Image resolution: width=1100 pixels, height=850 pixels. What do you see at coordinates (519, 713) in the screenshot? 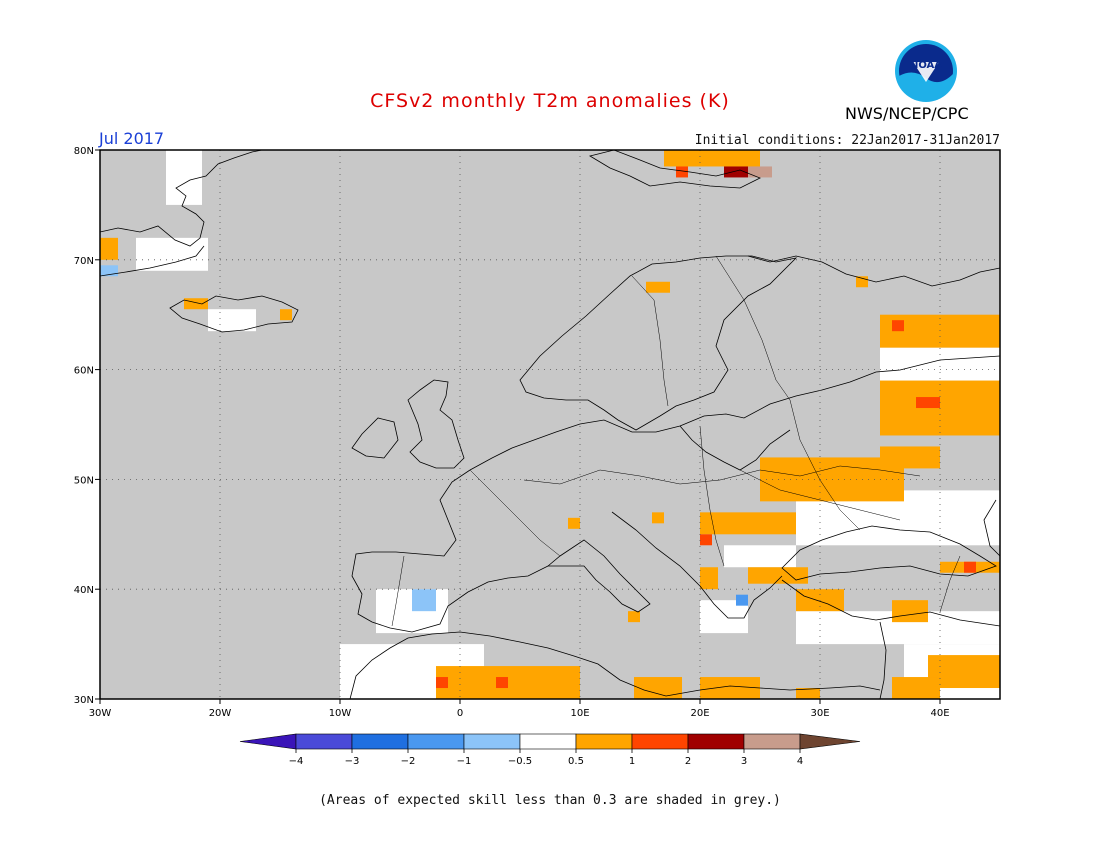
I see `longitude-labels: 30W 20W 10W 0 10E 20E 30E 40E` at bounding box center [519, 713].